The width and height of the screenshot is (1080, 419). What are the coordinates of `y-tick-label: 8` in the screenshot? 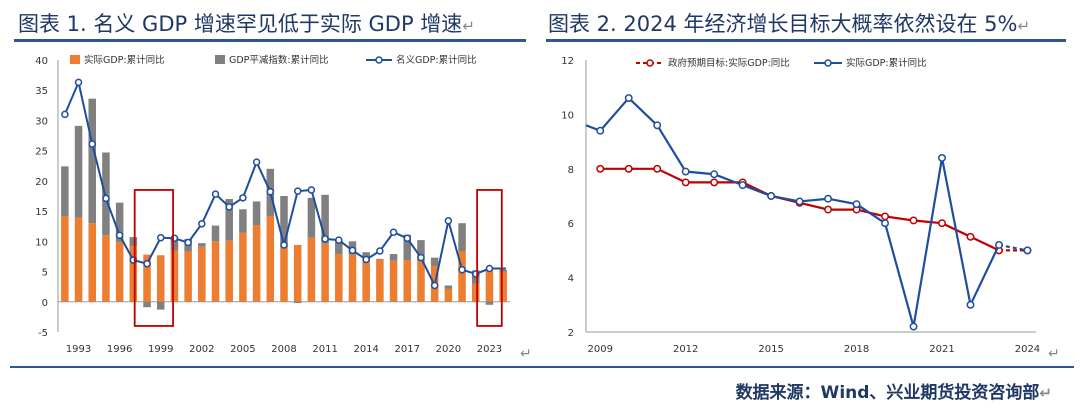 It's located at (571, 170).